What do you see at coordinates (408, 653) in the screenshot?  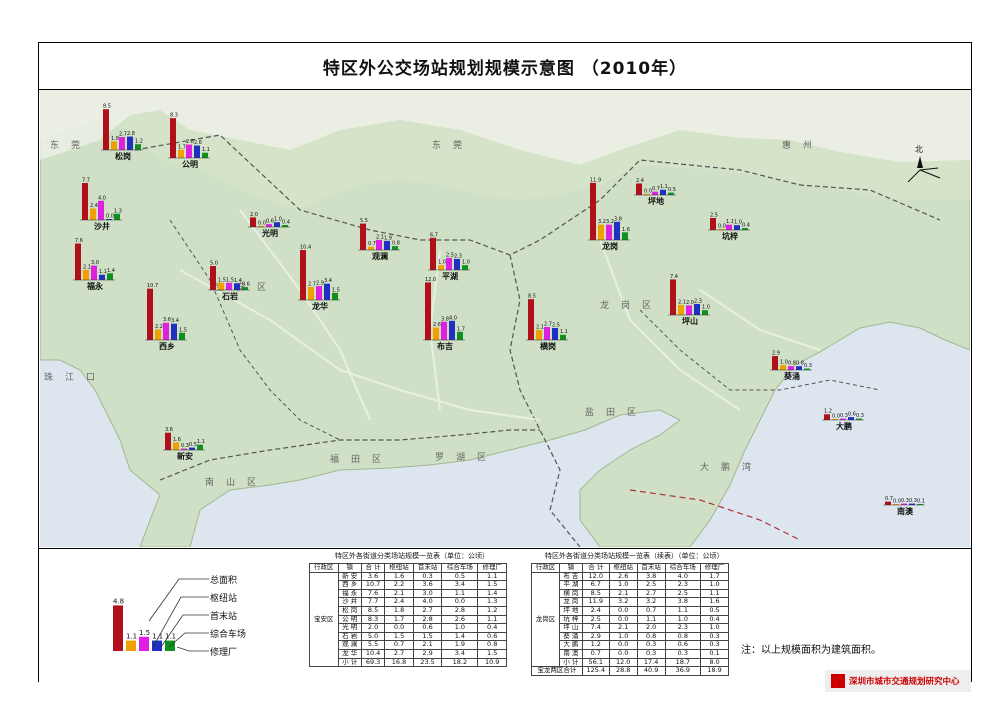 I see `table-row: 龙 华 10.4 2.7 2.9 3.4 1.5` at bounding box center [408, 653].